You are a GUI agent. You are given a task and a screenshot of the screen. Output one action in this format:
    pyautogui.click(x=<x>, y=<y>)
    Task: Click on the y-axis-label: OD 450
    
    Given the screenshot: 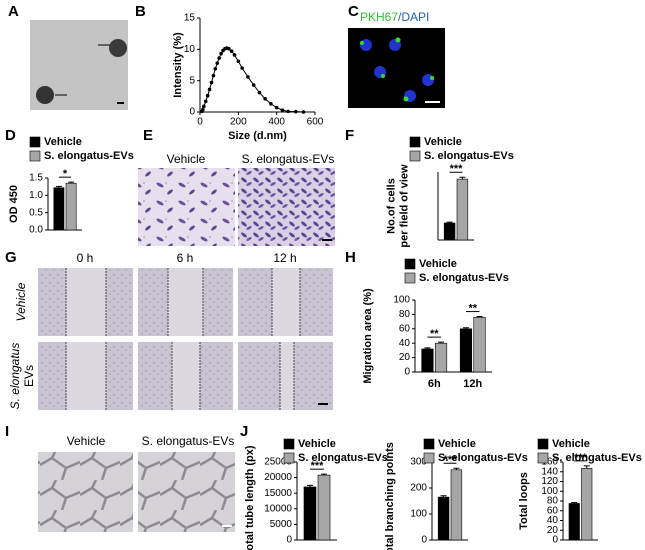 What is the action you would take?
    pyautogui.click(x=14, y=204)
    